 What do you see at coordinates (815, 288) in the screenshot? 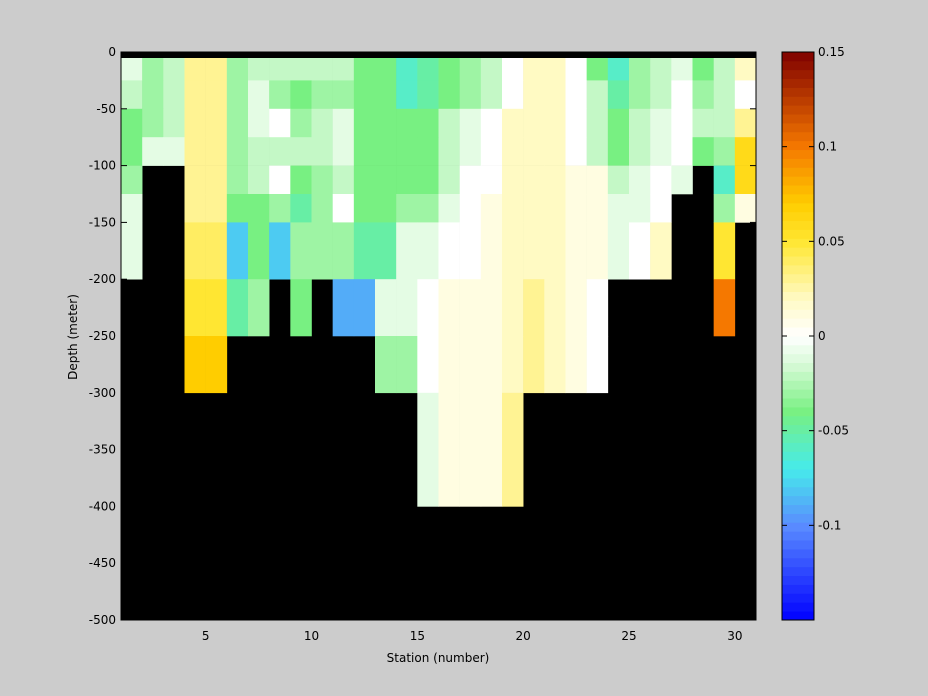
I see `colorbar-ticks: 0.15 0.1 0.05 0 -0.05 -0.1` at bounding box center [815, 288].